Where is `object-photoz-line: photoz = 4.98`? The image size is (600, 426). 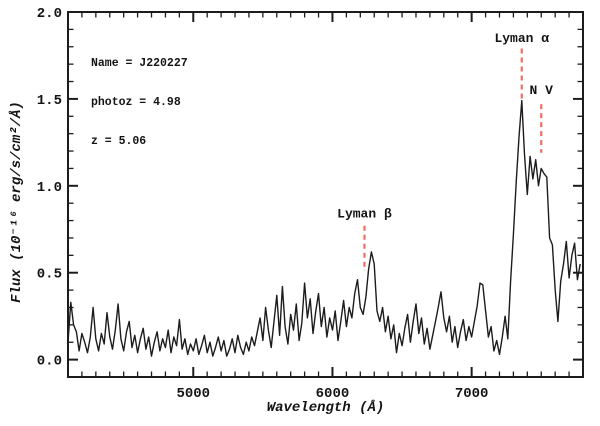
object-photoz-line: photoz = 4.98 is located at coordinates (136, 102).